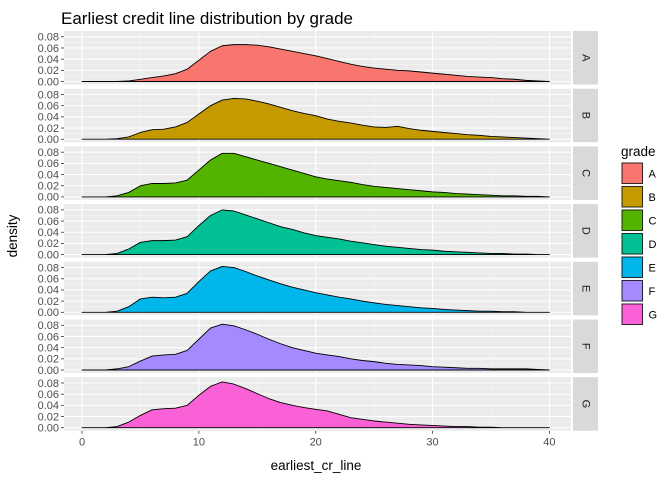  I want to click on facet-strip-label: G, so click(586, 404).